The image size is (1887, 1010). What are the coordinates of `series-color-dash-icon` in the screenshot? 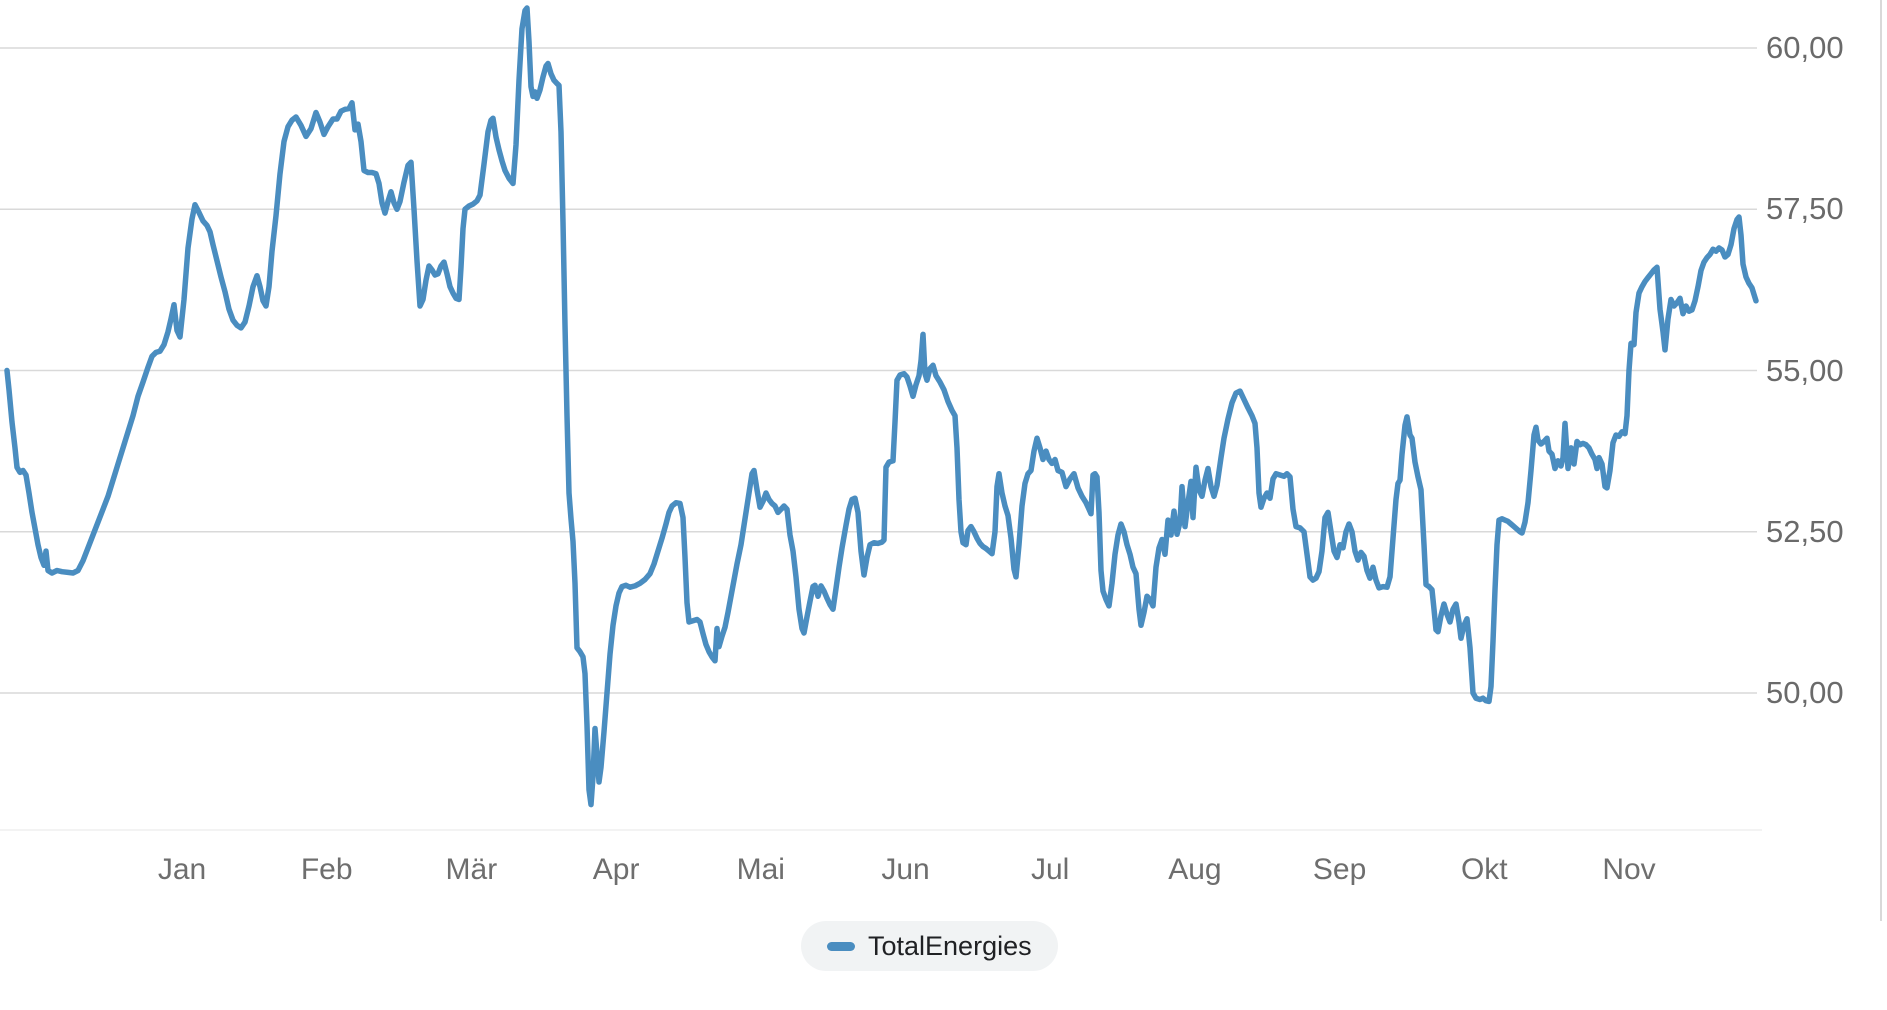 It's located at (841, 946).